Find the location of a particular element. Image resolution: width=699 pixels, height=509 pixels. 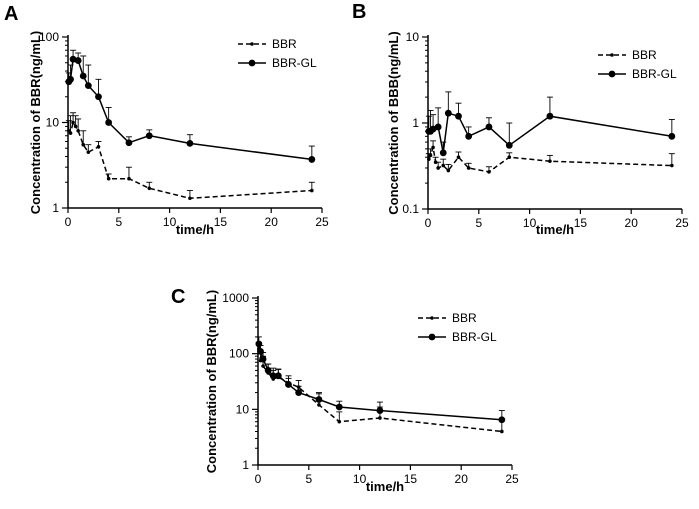

x-tick-label: 10 is located at coordinates (360, 479).